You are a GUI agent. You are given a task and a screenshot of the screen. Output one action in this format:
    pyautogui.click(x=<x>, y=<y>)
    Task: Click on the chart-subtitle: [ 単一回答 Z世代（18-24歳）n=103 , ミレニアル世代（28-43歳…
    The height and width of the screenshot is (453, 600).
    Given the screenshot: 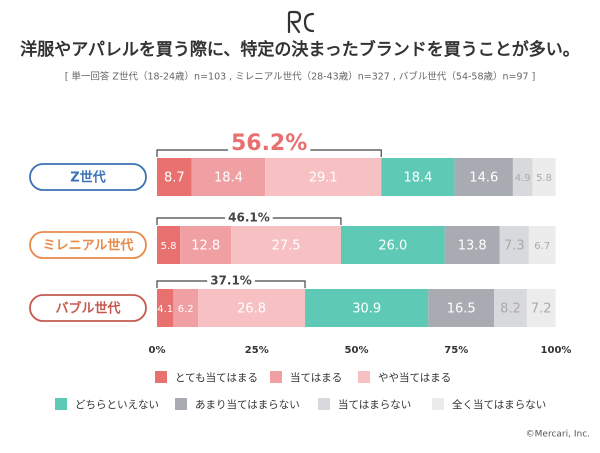 What is the action you would take?
    pyautogui.click(x=300, y=77)
    